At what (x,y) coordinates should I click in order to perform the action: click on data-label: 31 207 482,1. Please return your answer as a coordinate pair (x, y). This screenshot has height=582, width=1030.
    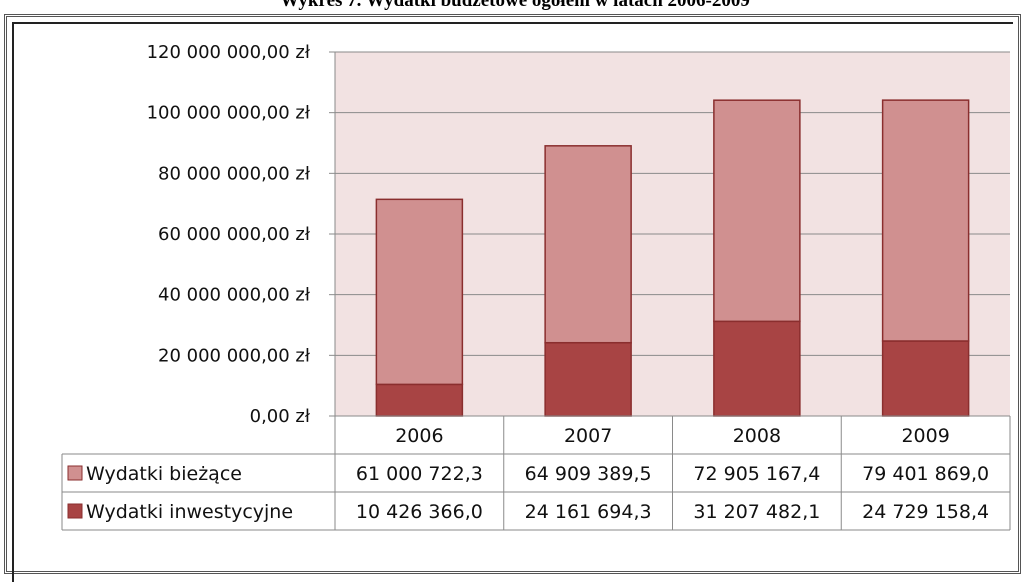
    Looking at the image, I should click on (756, 512).